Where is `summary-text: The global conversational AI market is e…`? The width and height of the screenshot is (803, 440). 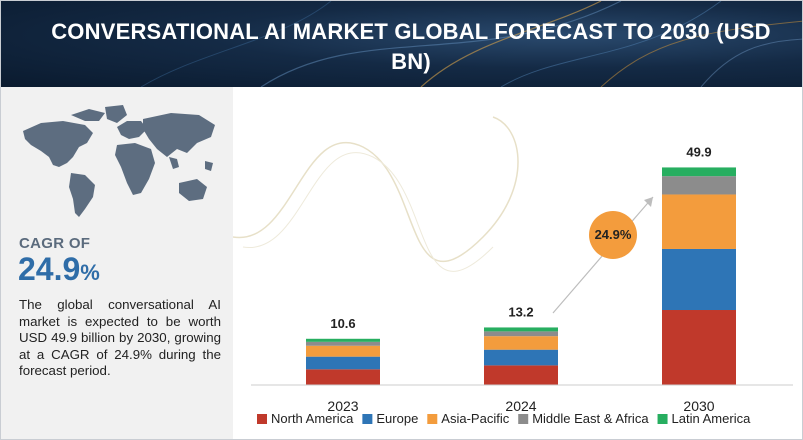 summary-text: The global conversational AI market is e… is located at coordinates (120, 337).